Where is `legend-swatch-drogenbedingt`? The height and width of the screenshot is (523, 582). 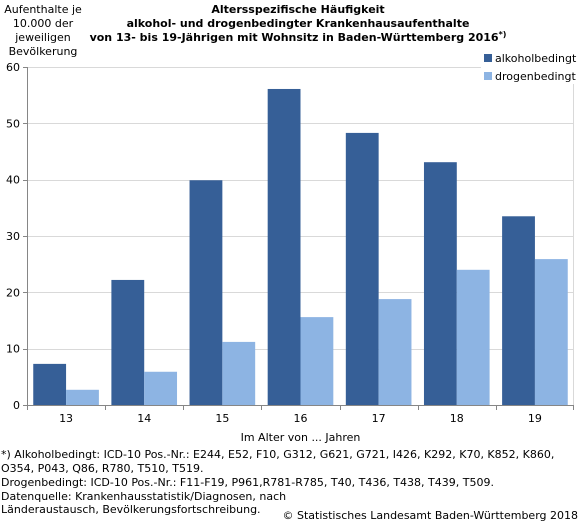
legend-swatch-drogenbedingt is located at coordinates (488, 76).